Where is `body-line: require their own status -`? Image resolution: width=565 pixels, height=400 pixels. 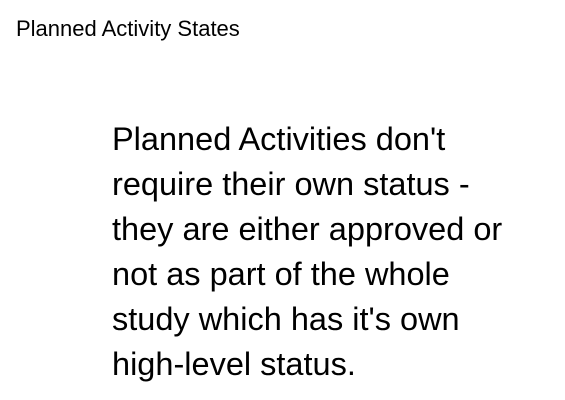 body-line: require their own status - is located at coordinates (291, 184).